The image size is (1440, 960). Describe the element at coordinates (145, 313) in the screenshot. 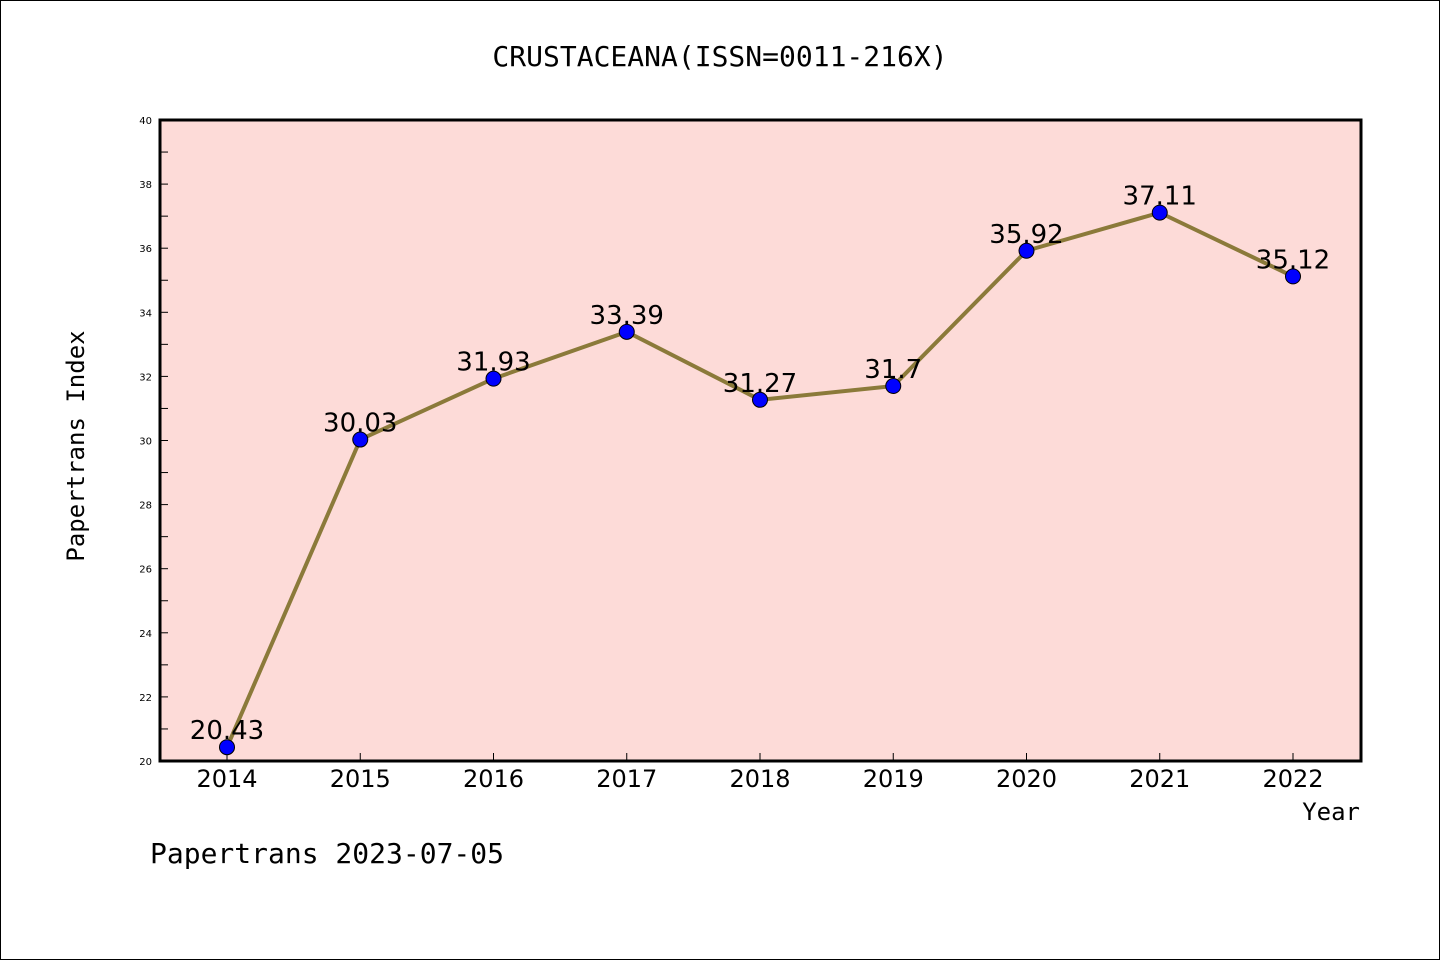

I see `y-tick-label: 34` at that location.